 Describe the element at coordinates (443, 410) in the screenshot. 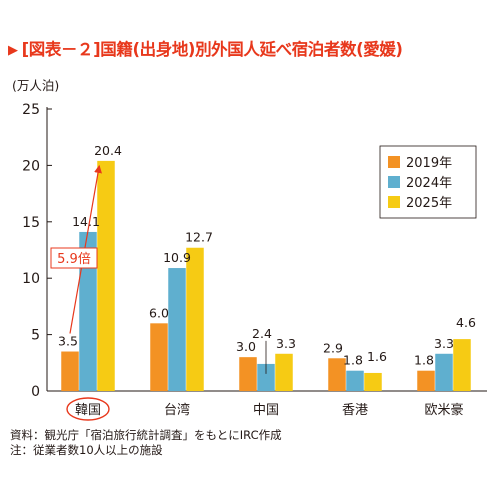

I see `x-tick-label: 欧米豪` at that location.